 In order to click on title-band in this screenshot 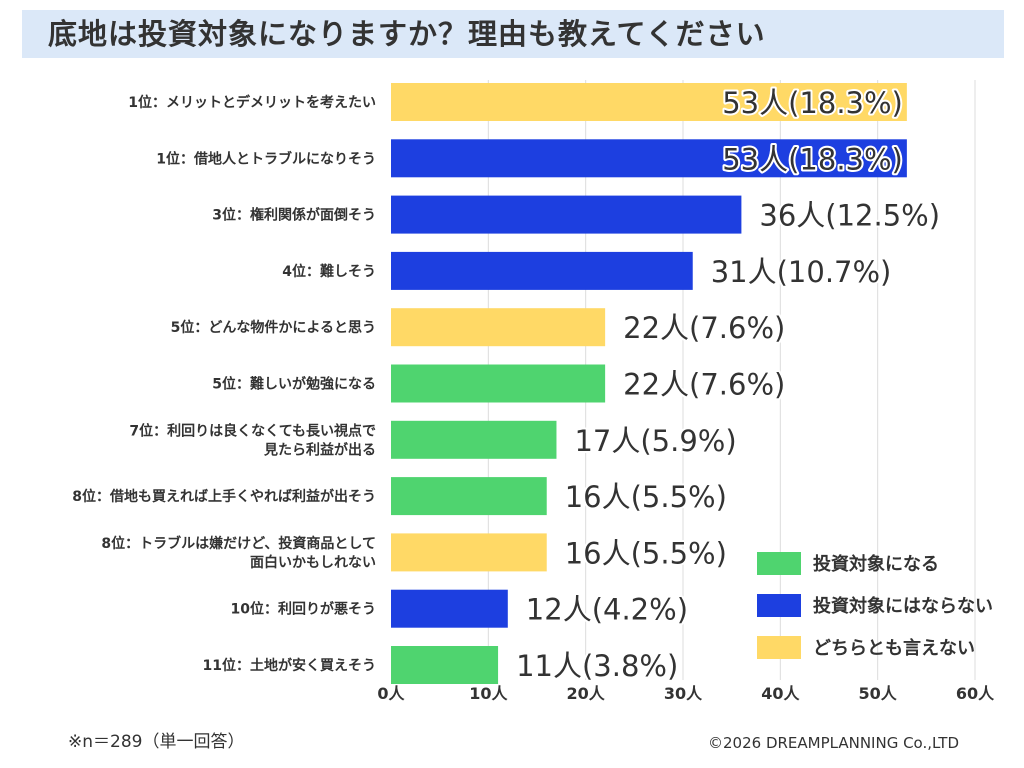, I will do `click(513, 34)`.